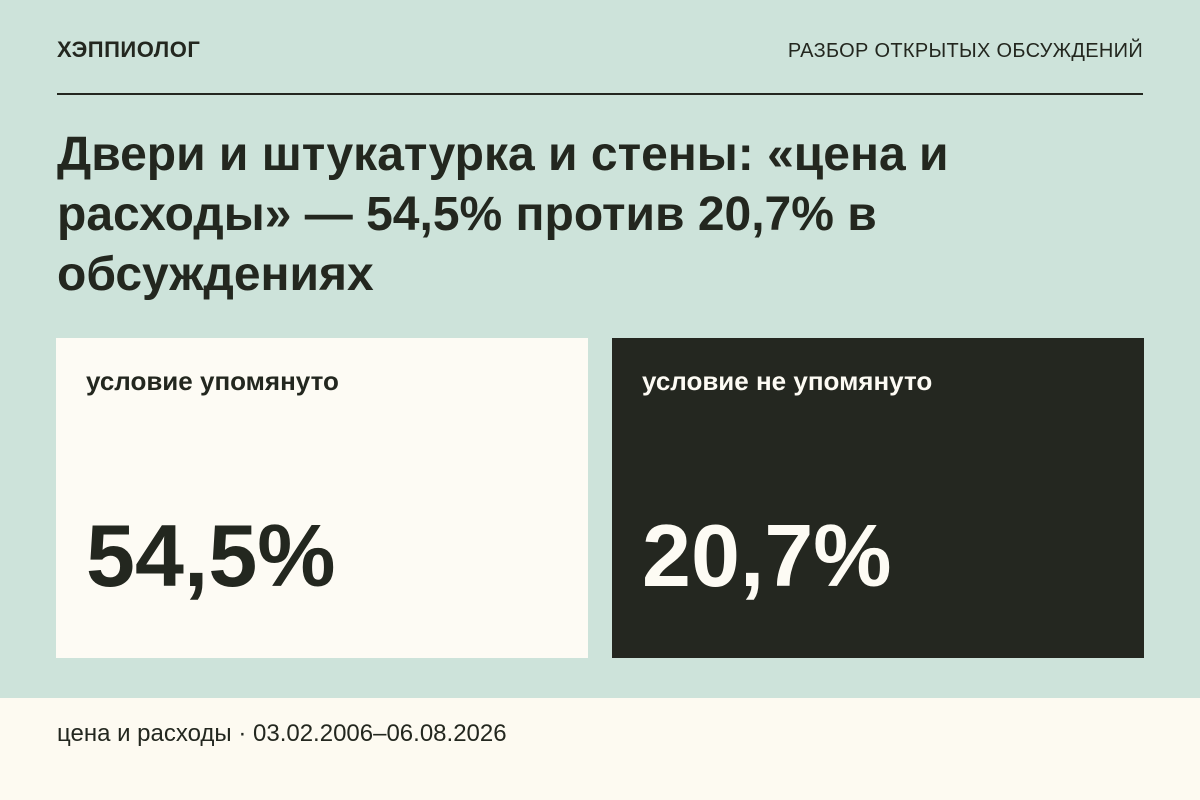 The height and width of the screenshot is (800, 1200). What do you see at coordinates (212, 381) in the screenshot?
I see `card-label: условие упомянуто` at bounding box center [212, 381].